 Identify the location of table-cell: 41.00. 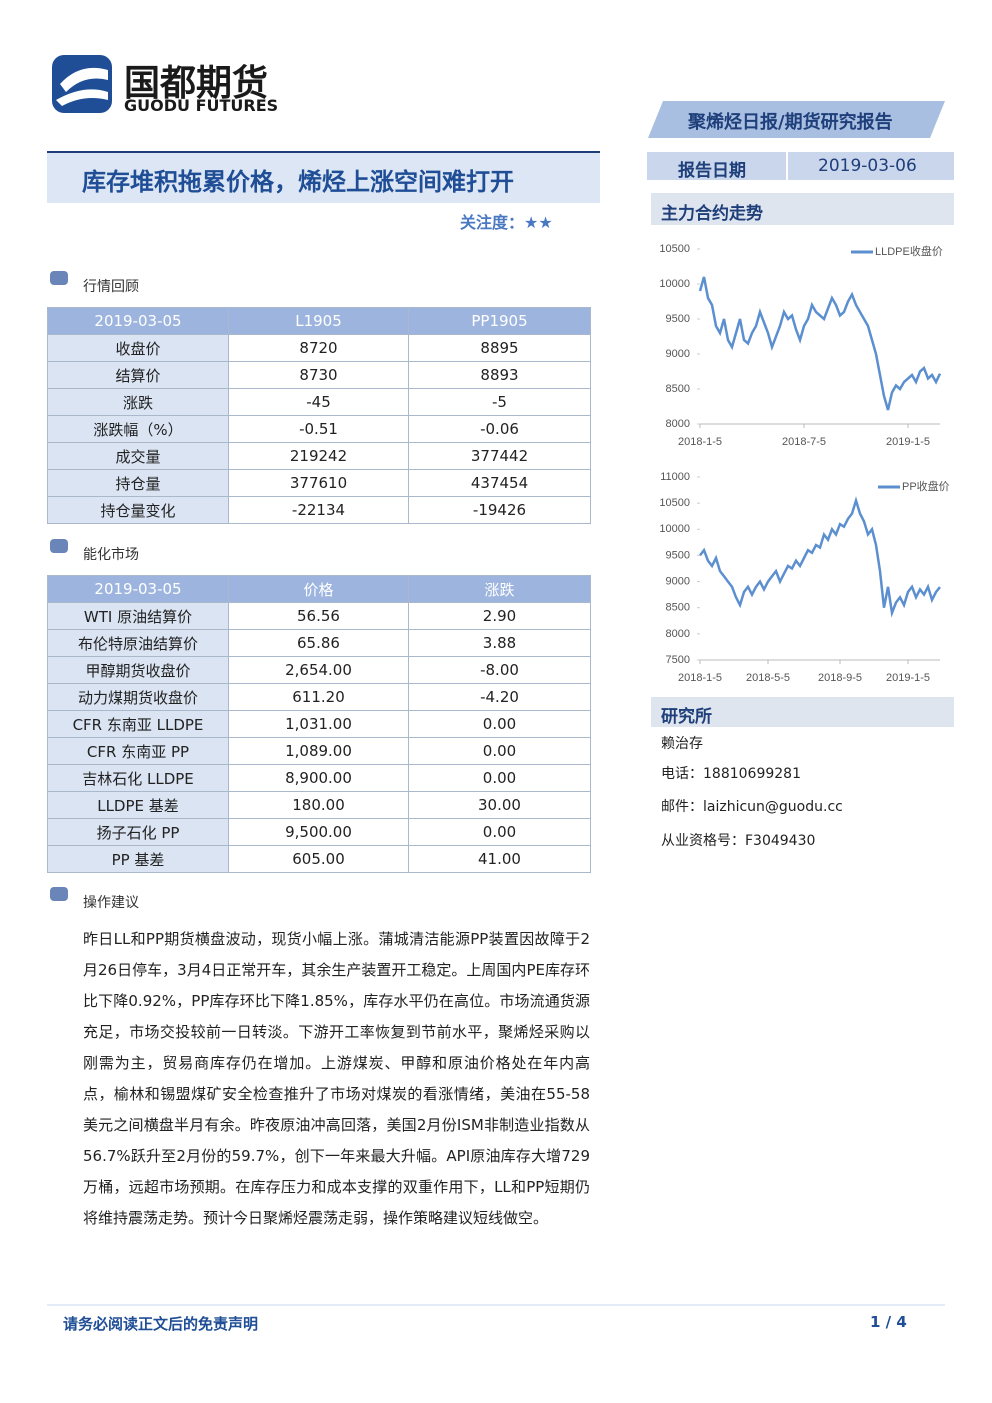
(499, 859).